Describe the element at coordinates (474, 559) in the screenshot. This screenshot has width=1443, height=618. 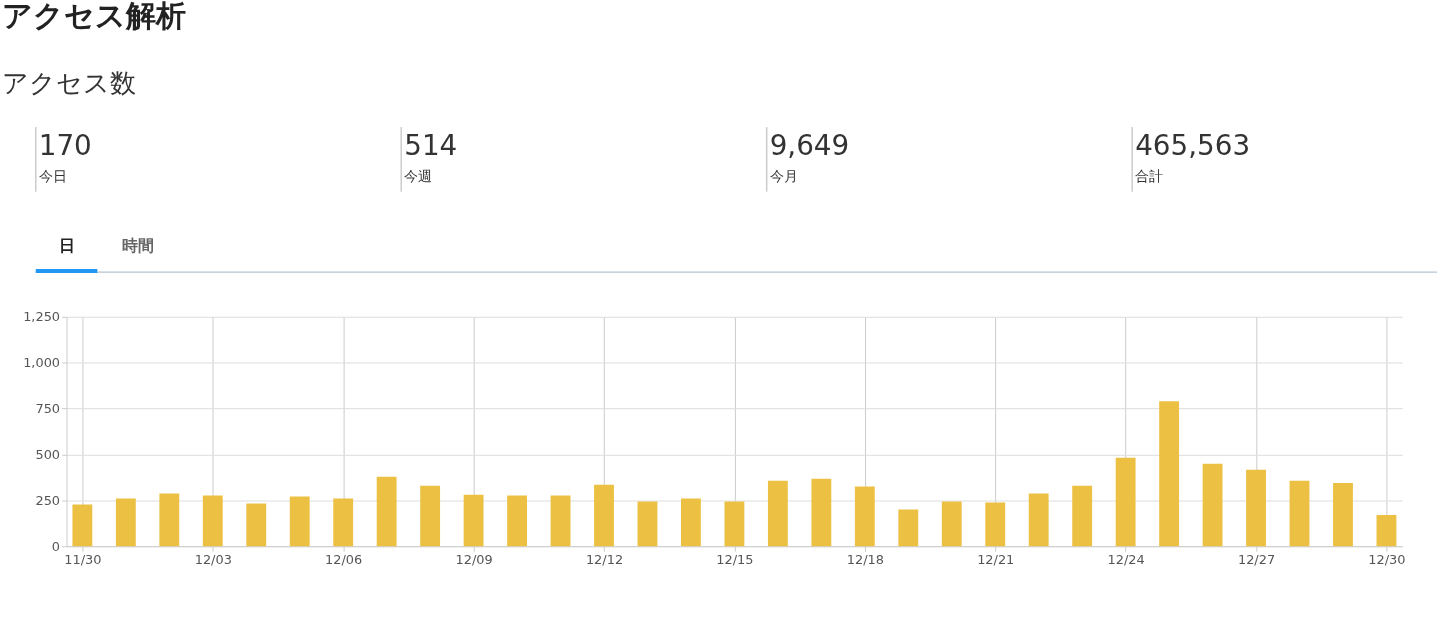
I see `x-tick-label: 12/09` at that location.